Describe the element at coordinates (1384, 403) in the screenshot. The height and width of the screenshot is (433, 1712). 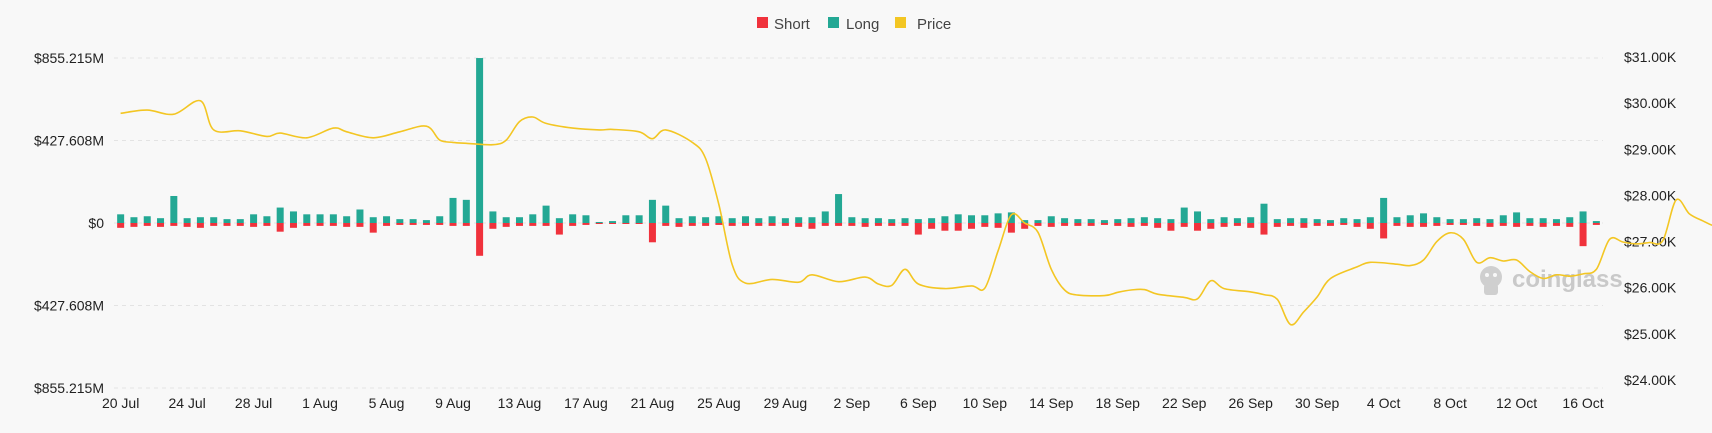
I see `x-tick-label: 4 Oct` at that location.